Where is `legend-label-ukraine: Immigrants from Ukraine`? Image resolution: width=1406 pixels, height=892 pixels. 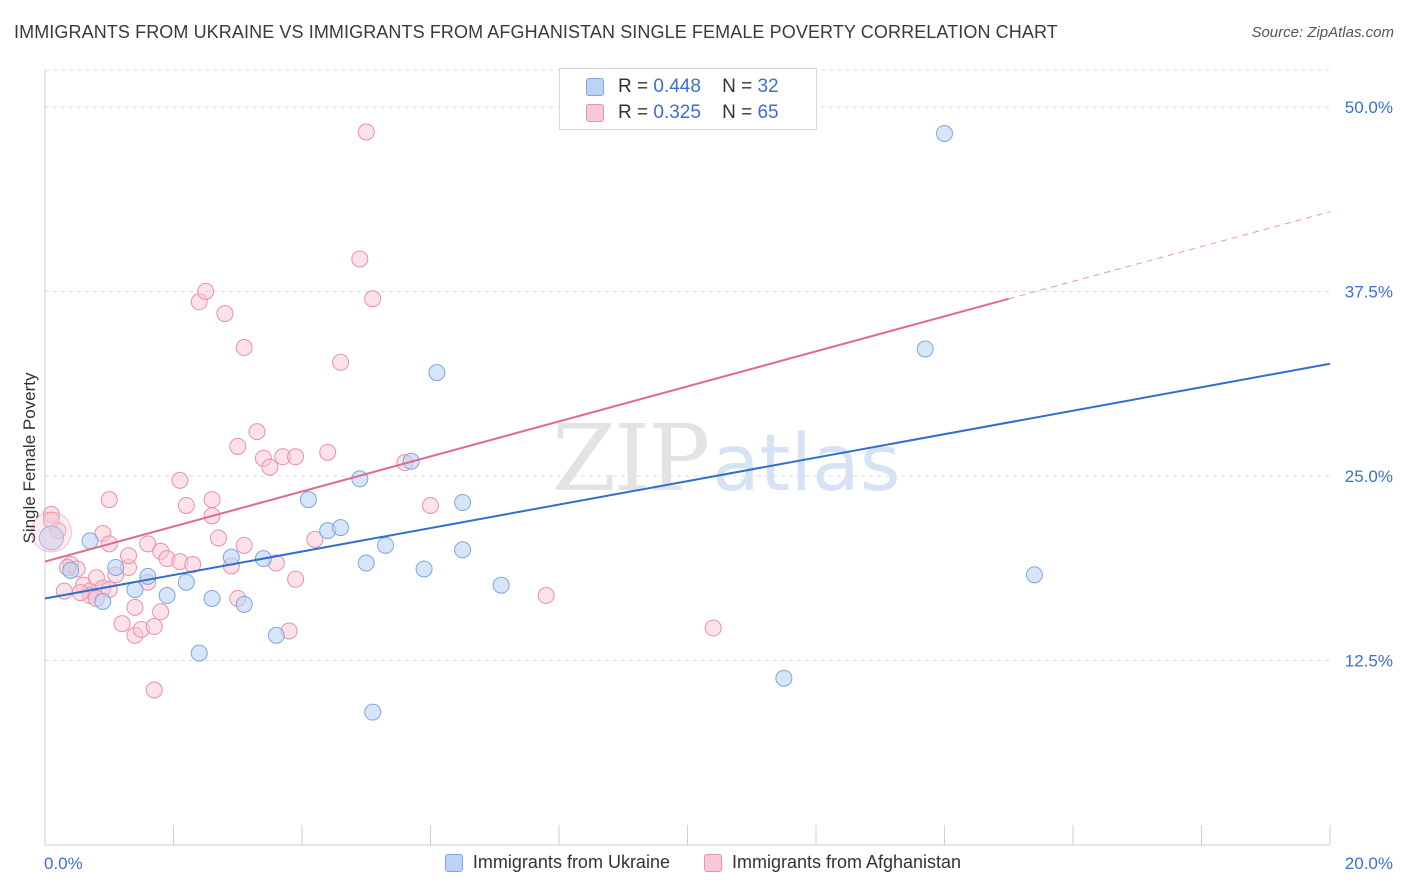
legend-label-ukraine: Immigrants from Ukraine is located at coordinates (571, 862).